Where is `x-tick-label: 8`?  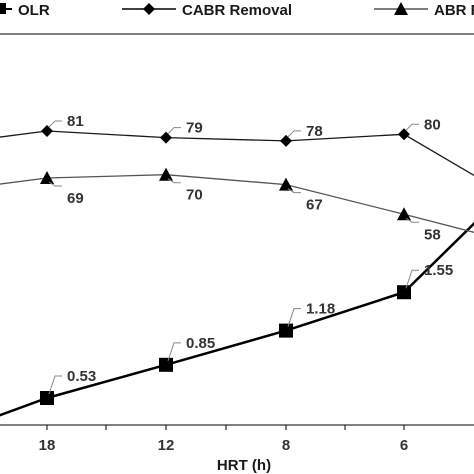
x-tick-label: 8 is located at coordinates (286, 445).